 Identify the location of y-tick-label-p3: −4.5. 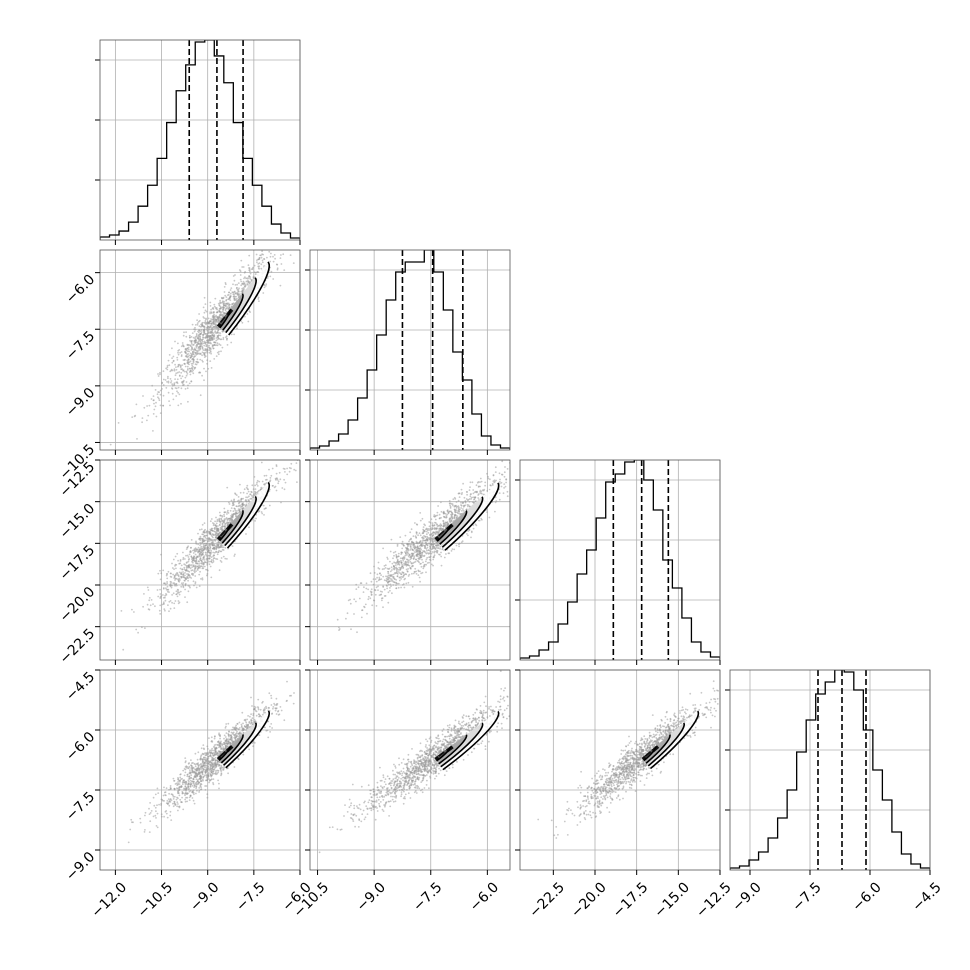
(80, 686).